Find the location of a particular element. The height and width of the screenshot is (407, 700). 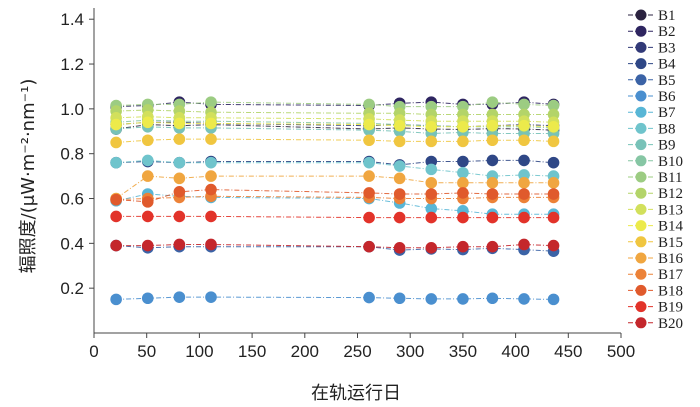

y-tick-label: 0.8 is located at coordinates (72, 154).